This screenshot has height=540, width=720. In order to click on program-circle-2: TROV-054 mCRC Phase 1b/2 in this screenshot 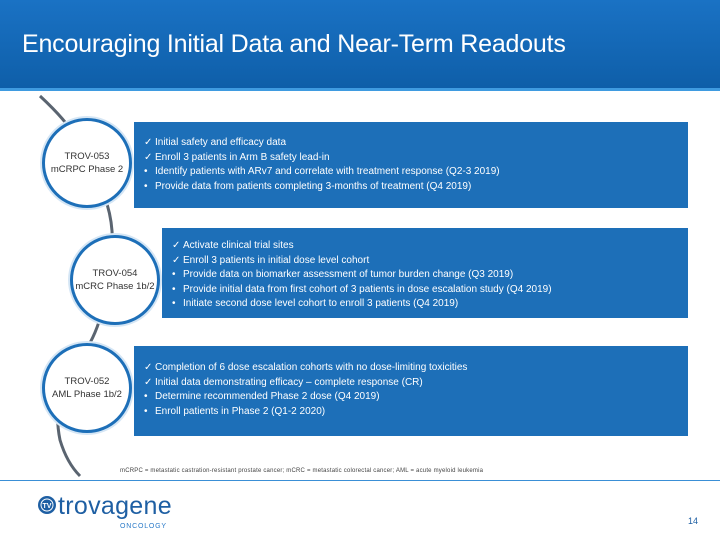, I will do `click(115, 280)`.